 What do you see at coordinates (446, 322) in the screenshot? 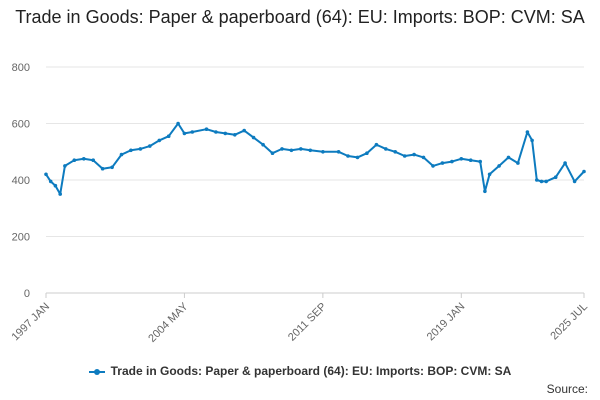
I see `x-tick-label: 2019 JAN` at bounding box center [446, 322].